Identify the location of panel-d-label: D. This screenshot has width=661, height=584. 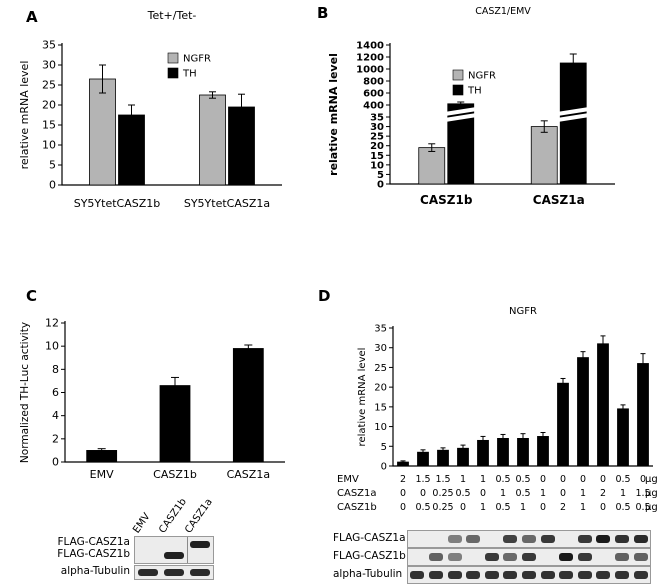
(324, 296).